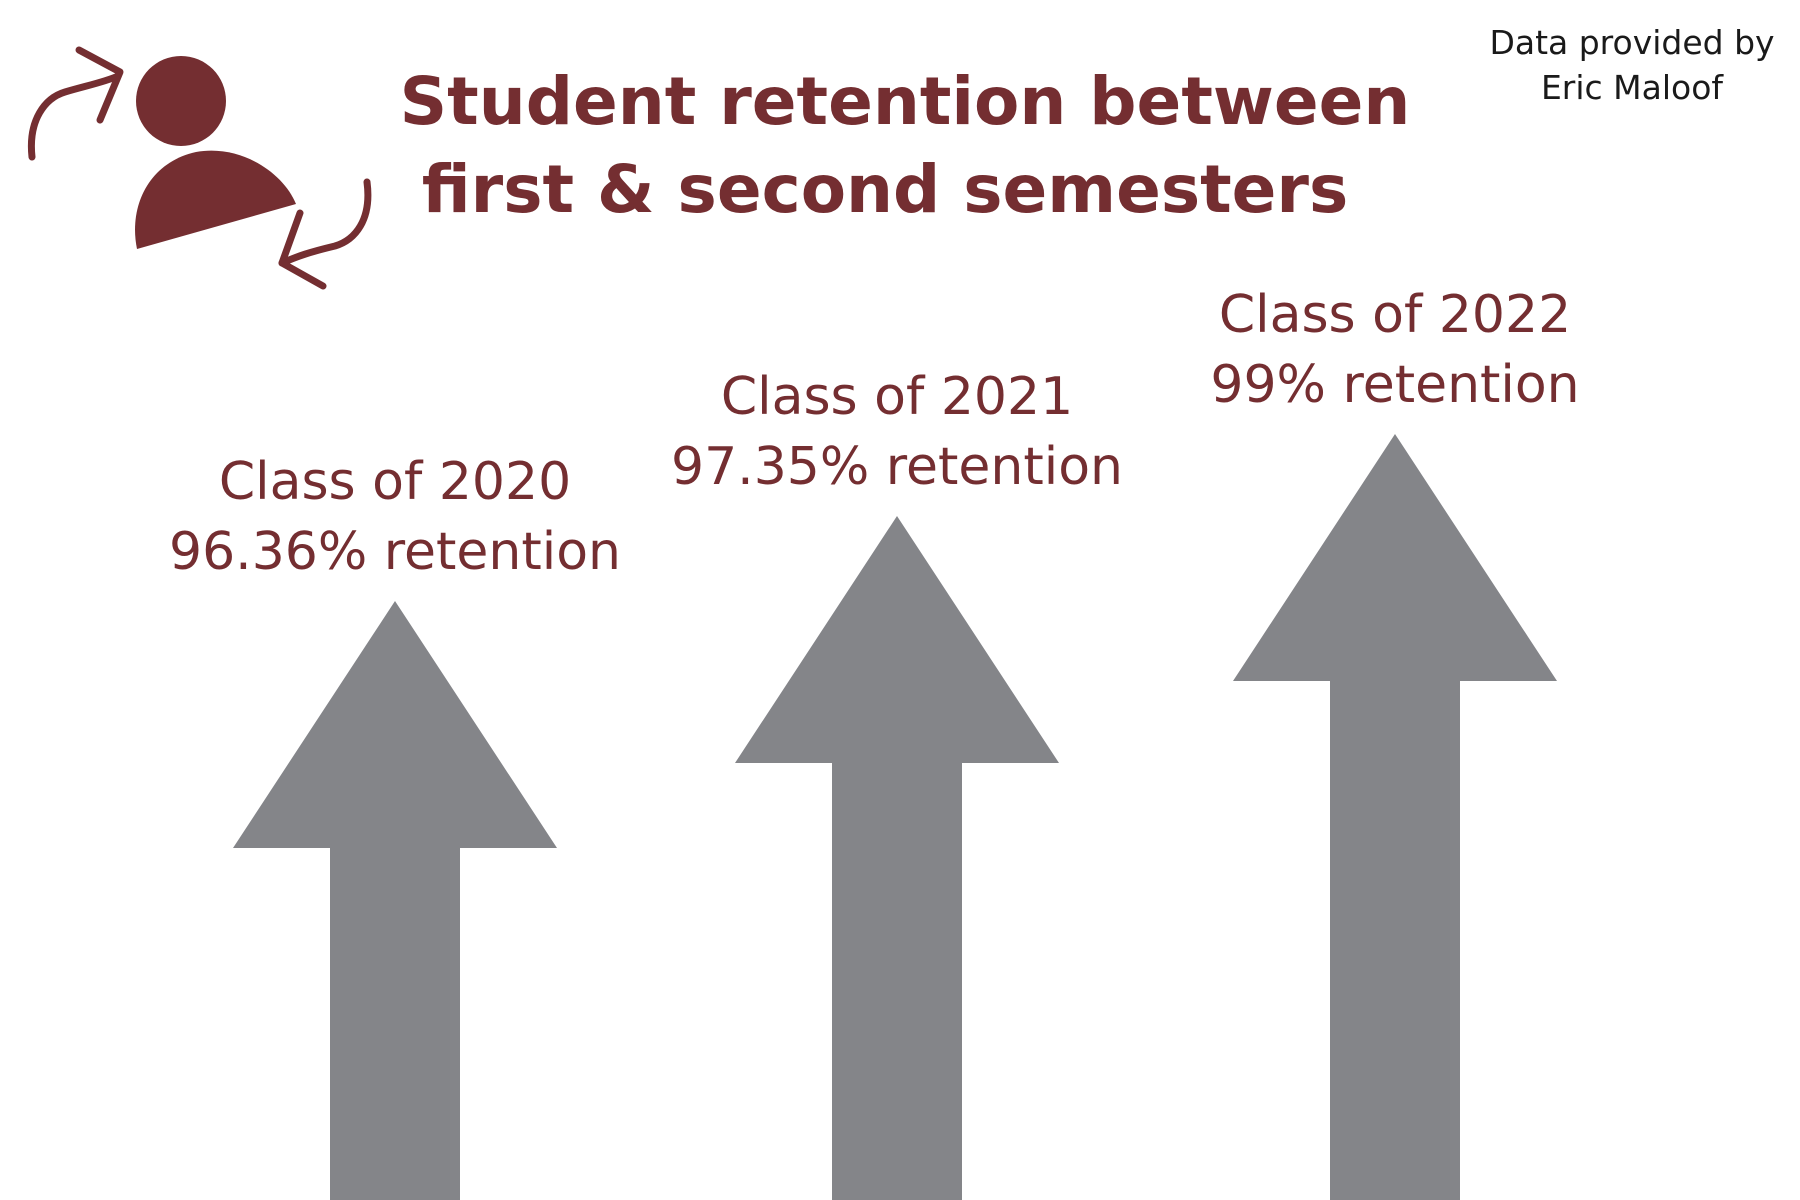 The height and width of the screenshot is (1200, 1800). What do you see at coordinates (1632, 87) in the screenshot?
I see `credit-line2: Eric Maloof` at bounding box center [1632, 87].